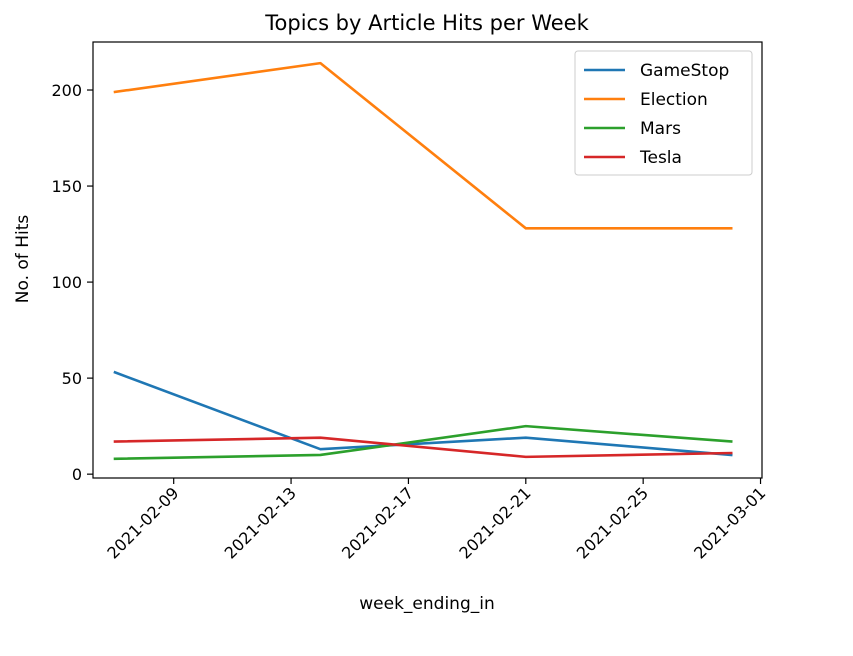  Describe the element at coordinates (674, 100) in the screenshot. I see `legend-label-election: Election` at that location.